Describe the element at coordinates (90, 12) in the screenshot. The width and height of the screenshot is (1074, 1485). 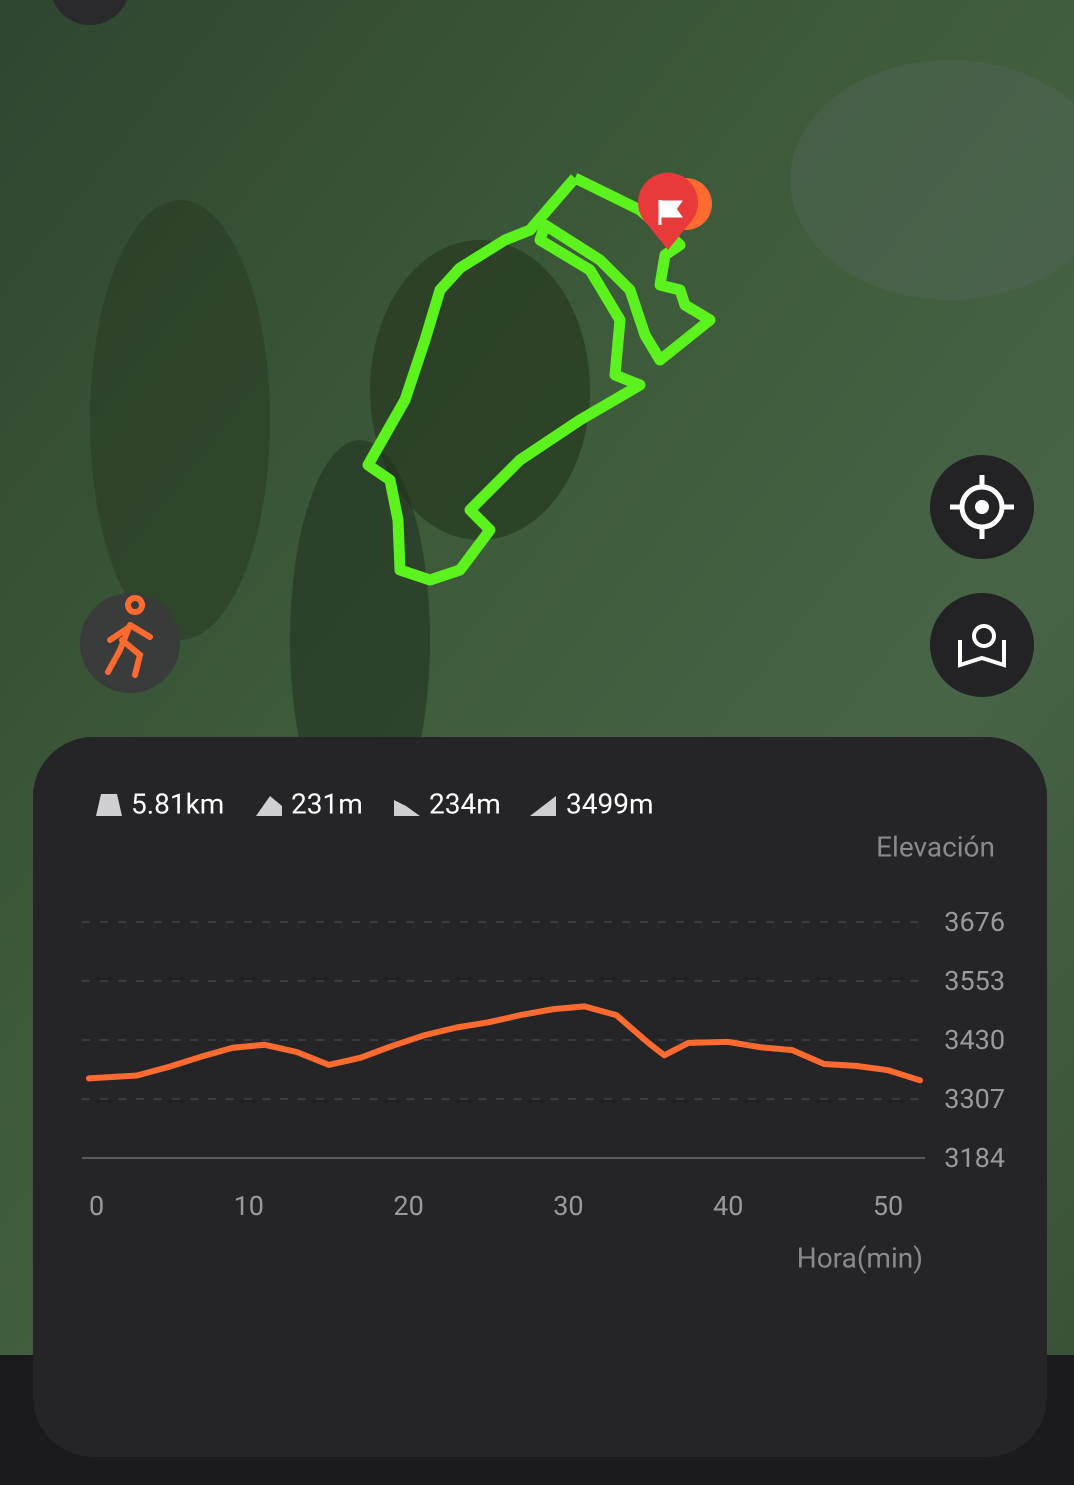
I see `top-button` at that location.